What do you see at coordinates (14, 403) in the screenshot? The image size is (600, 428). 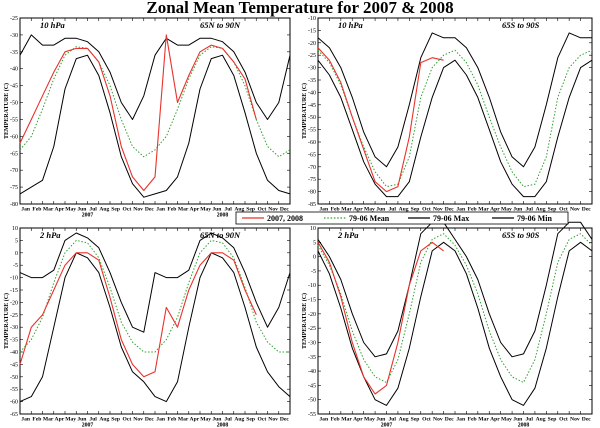 I see `panel3-ytick-label: -60` at bounding box center [14, 403].